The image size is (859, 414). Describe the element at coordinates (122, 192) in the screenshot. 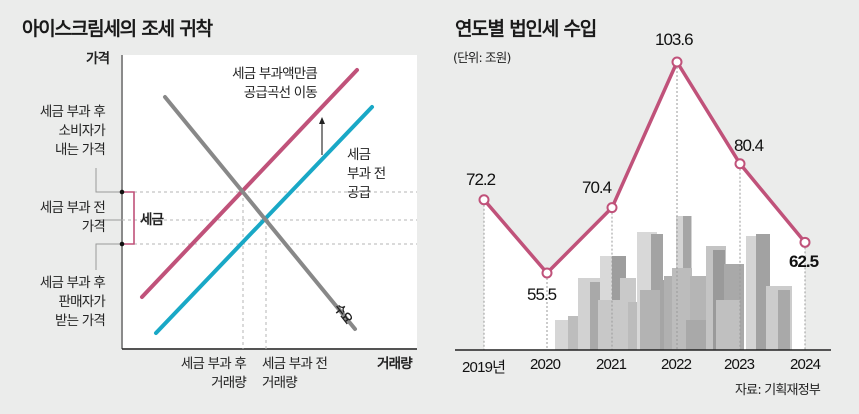

I see `consumer-price-dot` at that location.